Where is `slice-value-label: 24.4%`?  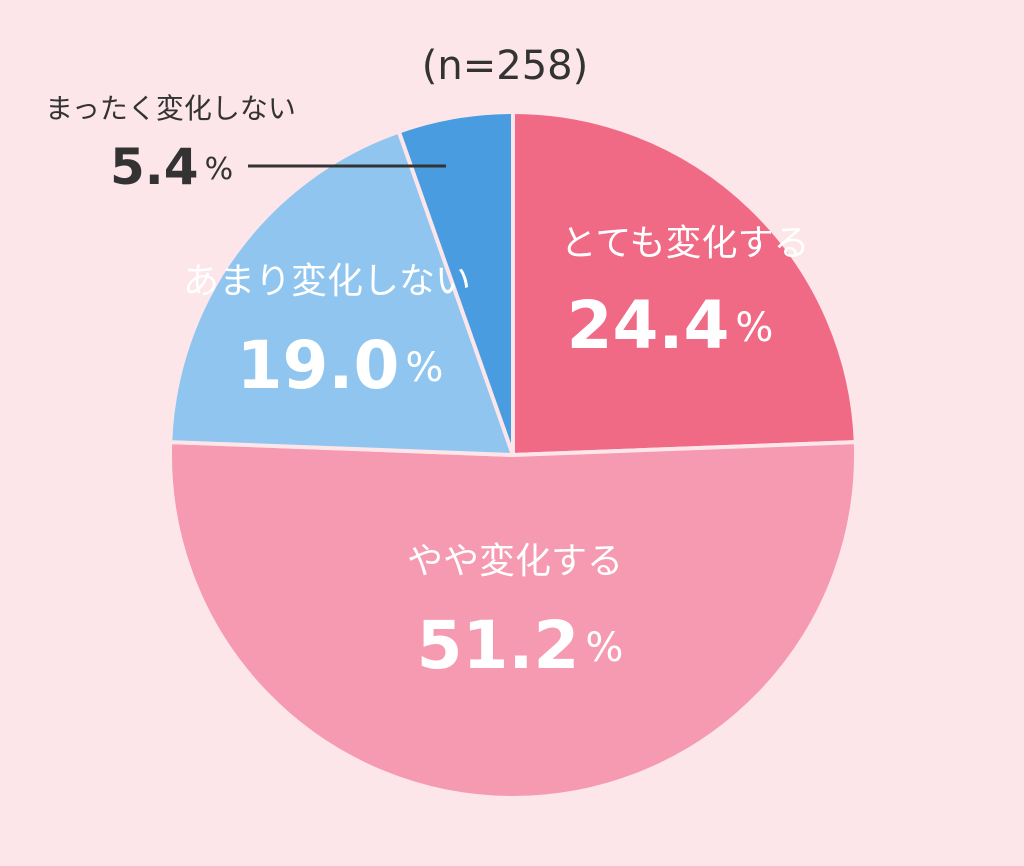
slice-value-label: 24.4% is located at coordinates (670, 325).